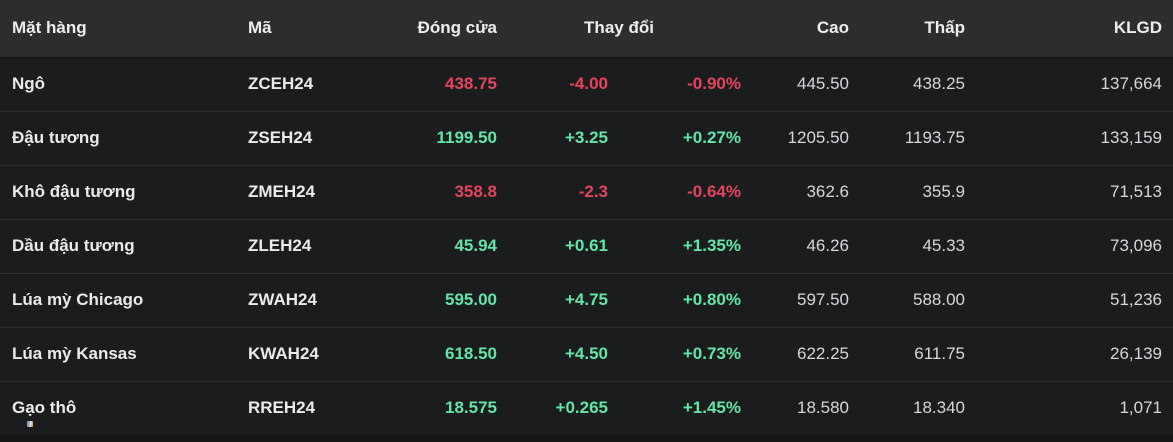 The image size is (1173, 442). Describe the element at coordinates (823, 299) in the screenshot. I see `high-price: 597.50` at that location.